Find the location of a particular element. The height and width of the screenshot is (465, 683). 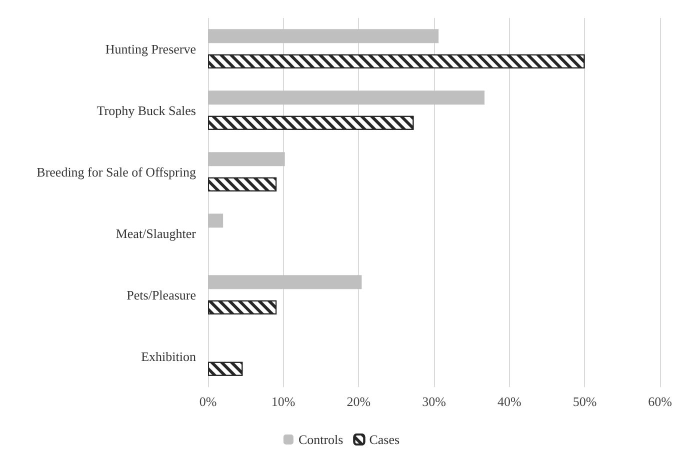

x-tick-label: 30% is located at coordinates (434, 401).